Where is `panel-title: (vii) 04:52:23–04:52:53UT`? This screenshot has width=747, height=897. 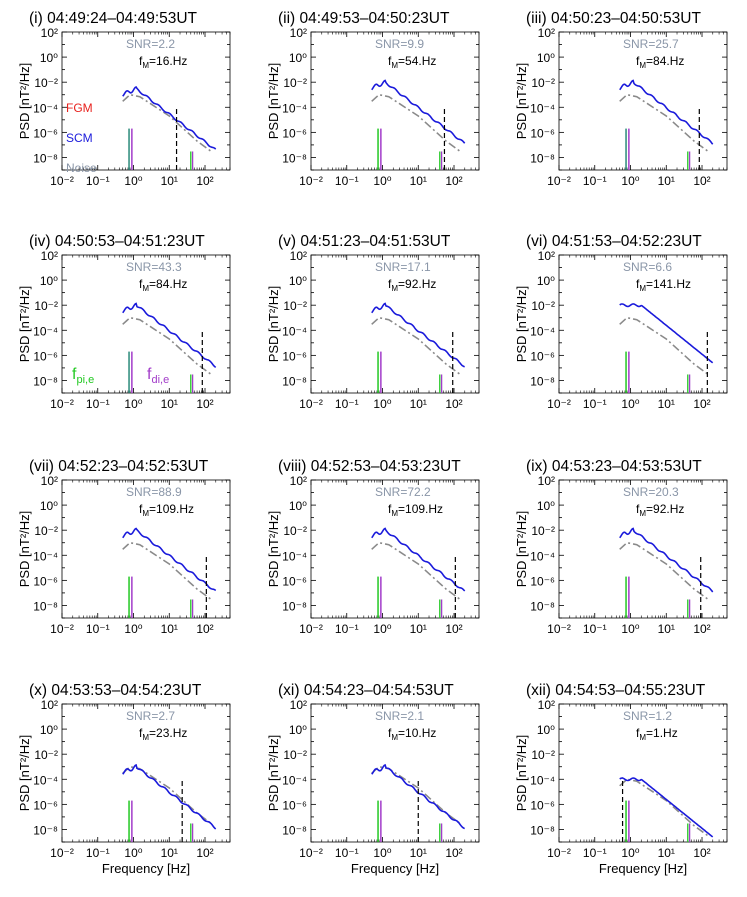 panel-title: (vii) 04:52:23–04:52:53UT is located at coordinates (119, 466).